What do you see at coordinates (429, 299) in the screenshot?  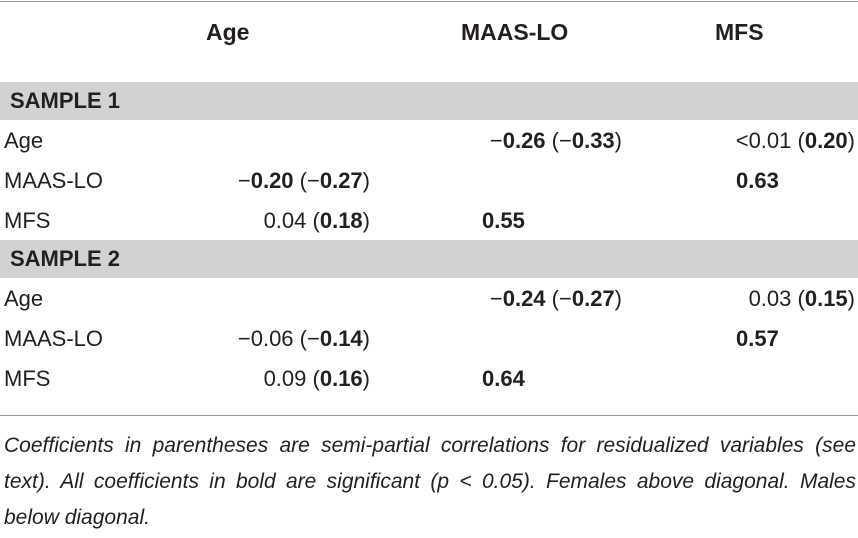 I see `table-row: Age −0.24 (−0.27) 0.03 (0.15)` at bounding box center [429, 299].